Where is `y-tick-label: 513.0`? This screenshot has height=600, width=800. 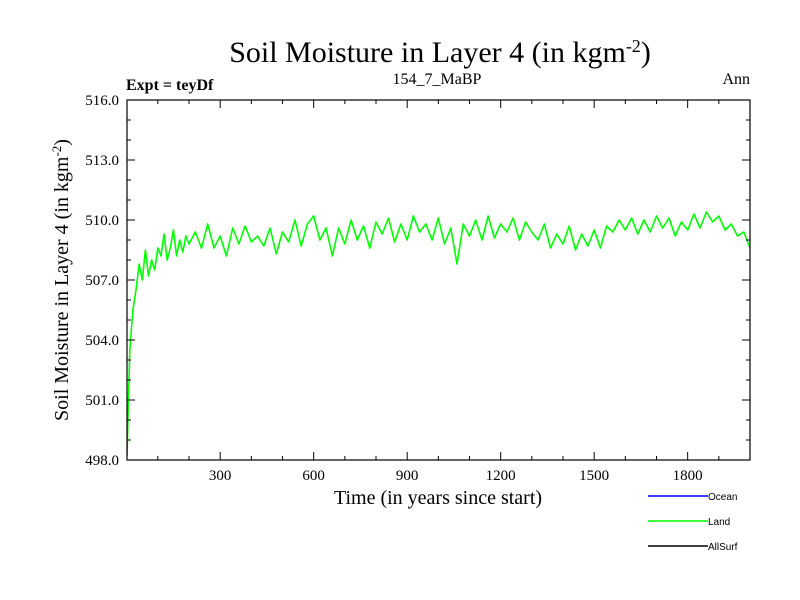
y-tick-label: 513.0 is located at coordinates (102, 161).